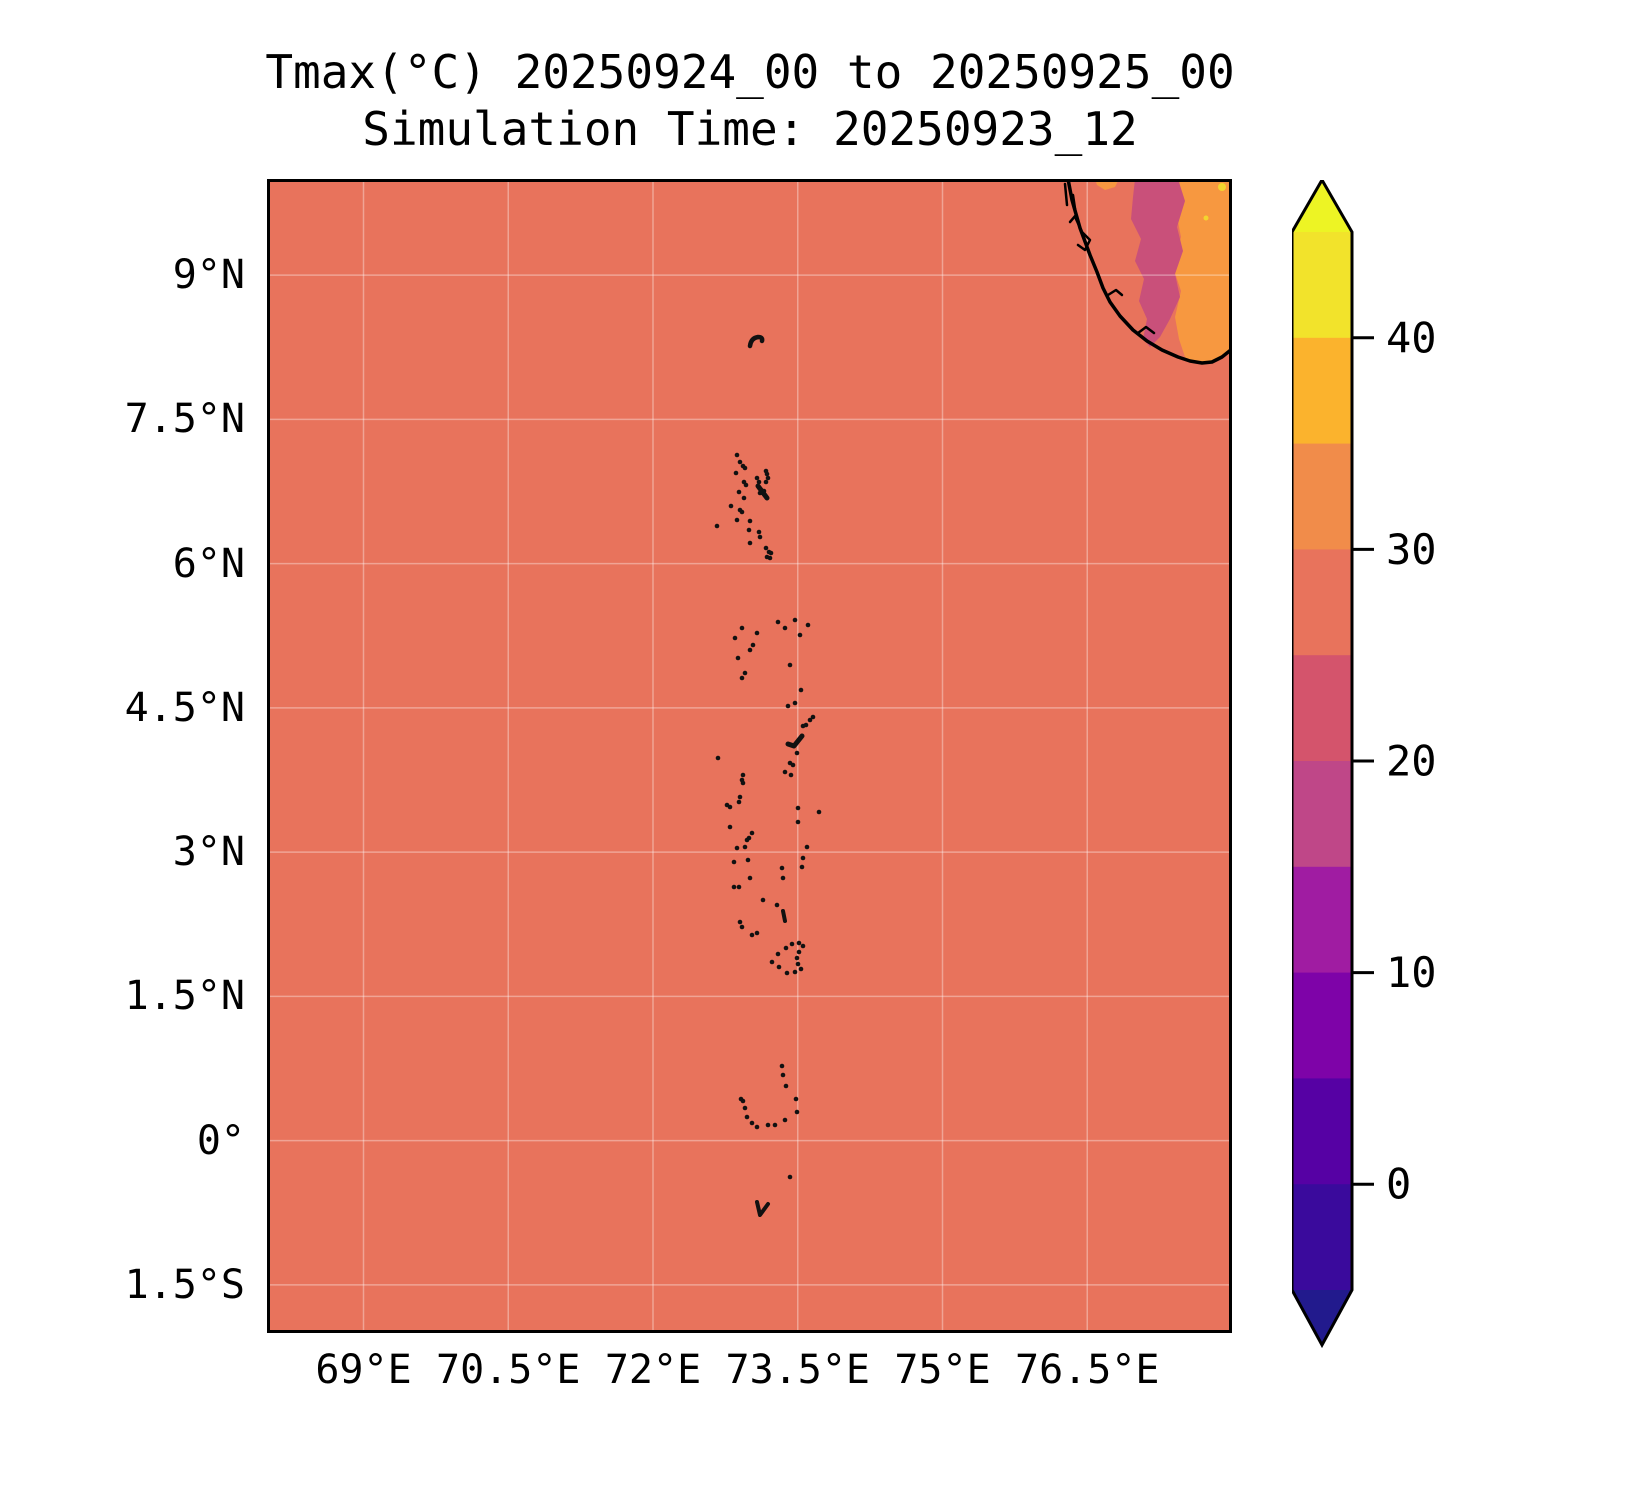  Describe the element at coordinates (220, 1140) in the screenshot. I see `y-tick-label: 0°` at that location.